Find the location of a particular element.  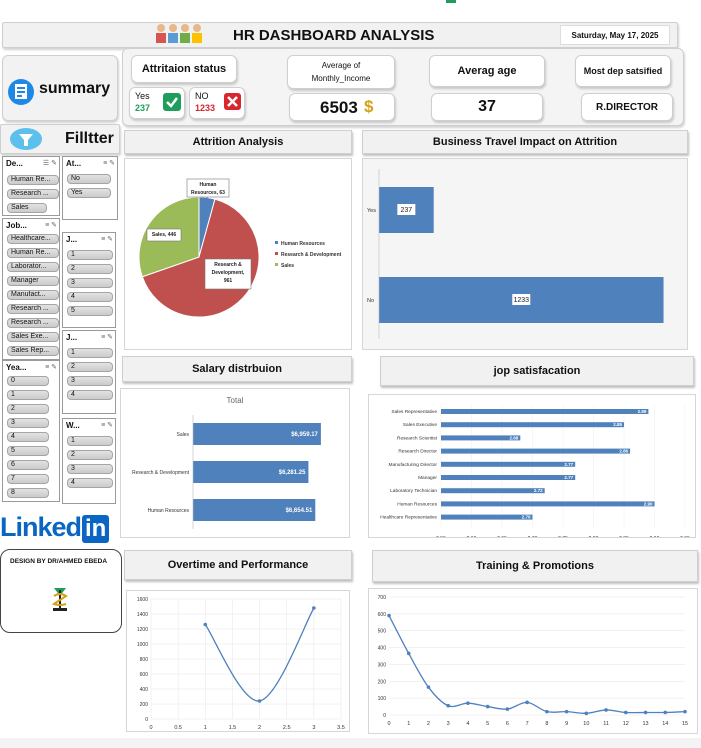

slicer-j1: J... ≡ ✎ 1 2 3 4 5 is located at coordinates (89, 280).